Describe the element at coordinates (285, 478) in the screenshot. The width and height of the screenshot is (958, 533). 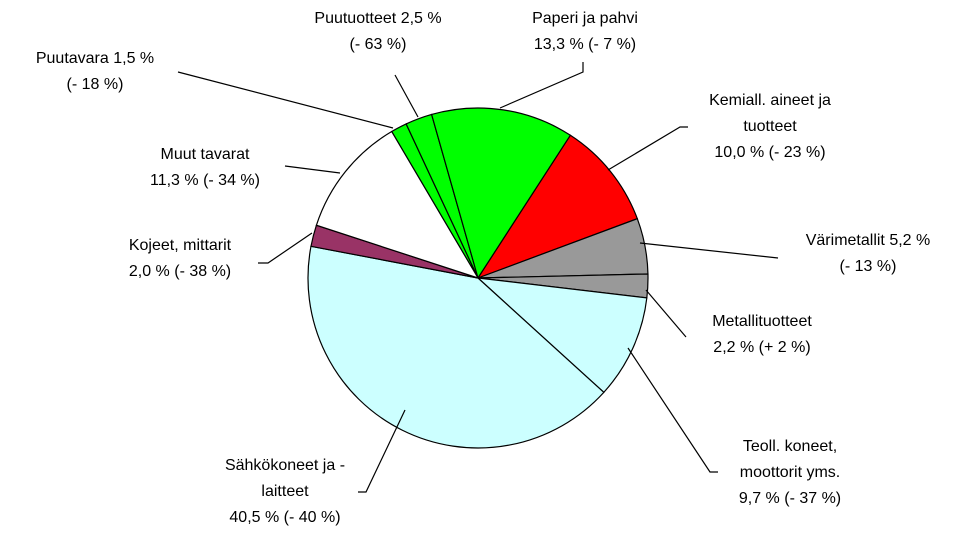
I see `category-name: Sähkökoneet ja -laitteet` at that location.